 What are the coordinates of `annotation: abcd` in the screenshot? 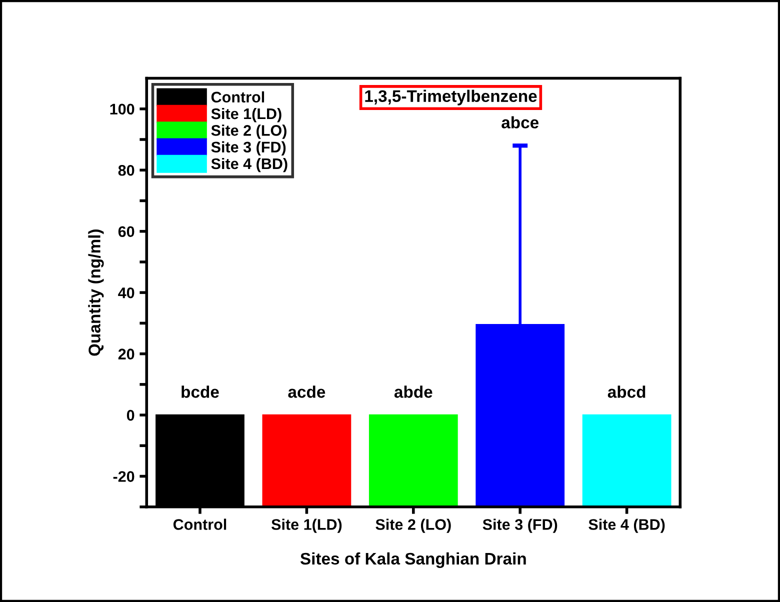 It's located at (627, 392).